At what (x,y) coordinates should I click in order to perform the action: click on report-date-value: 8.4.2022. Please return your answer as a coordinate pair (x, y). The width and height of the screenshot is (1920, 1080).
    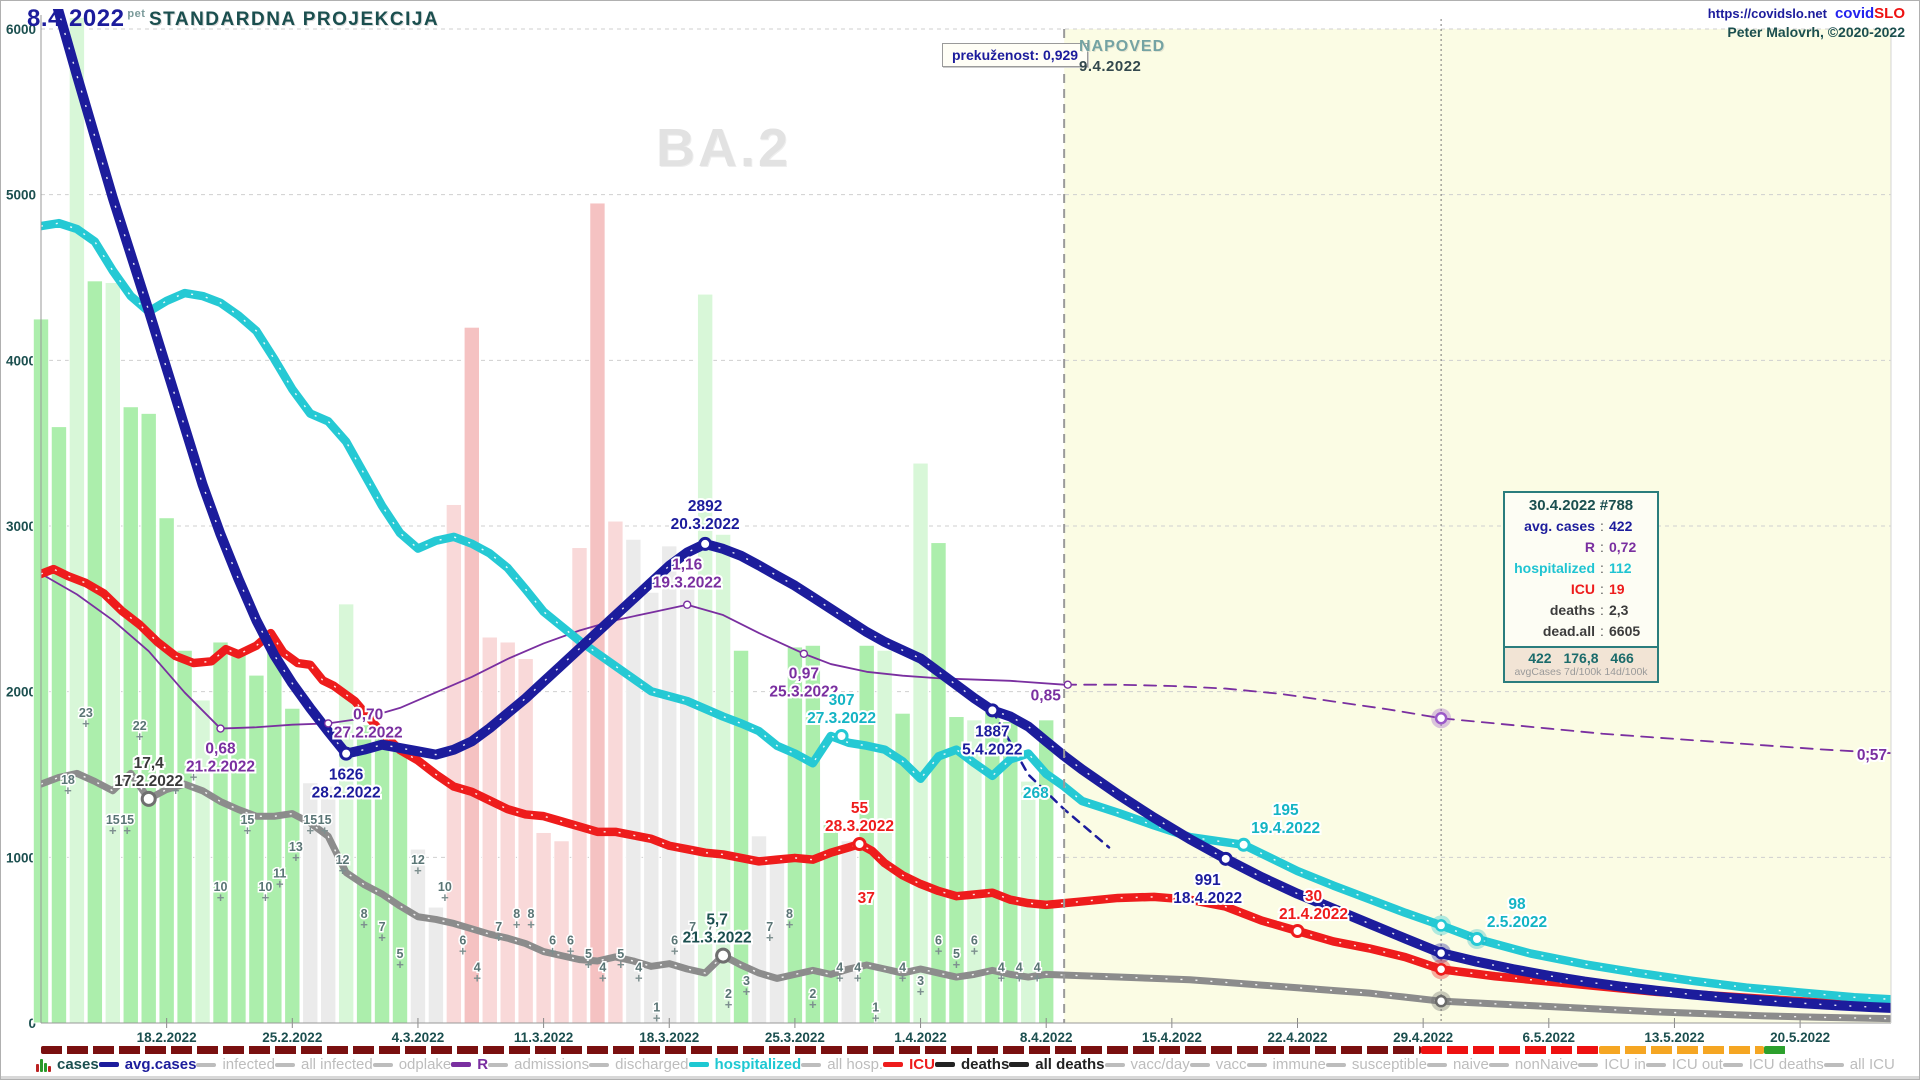
    Looking at the image, I should click on (76, 18).